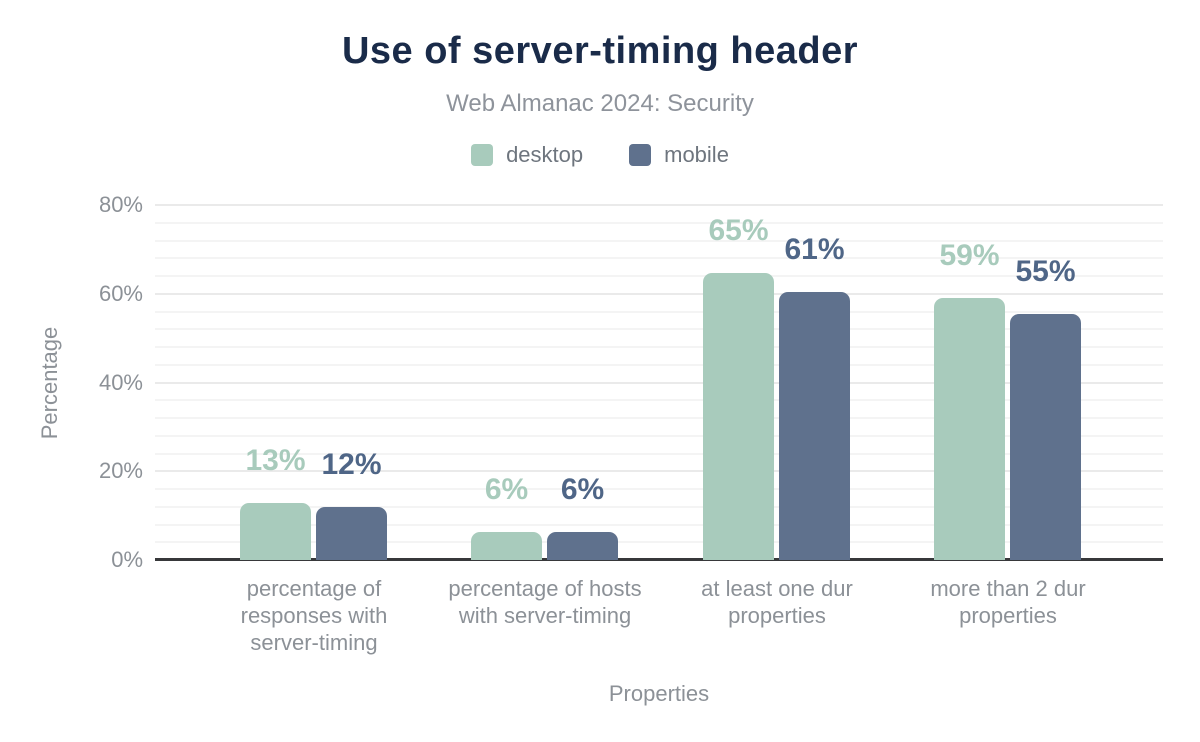 The width and height of the screenshot is (1200, 742). What do you see at coordinates (600, 155) in the screenshot?
I see `legend: desktop mobile` at bounding box center [600, 155].